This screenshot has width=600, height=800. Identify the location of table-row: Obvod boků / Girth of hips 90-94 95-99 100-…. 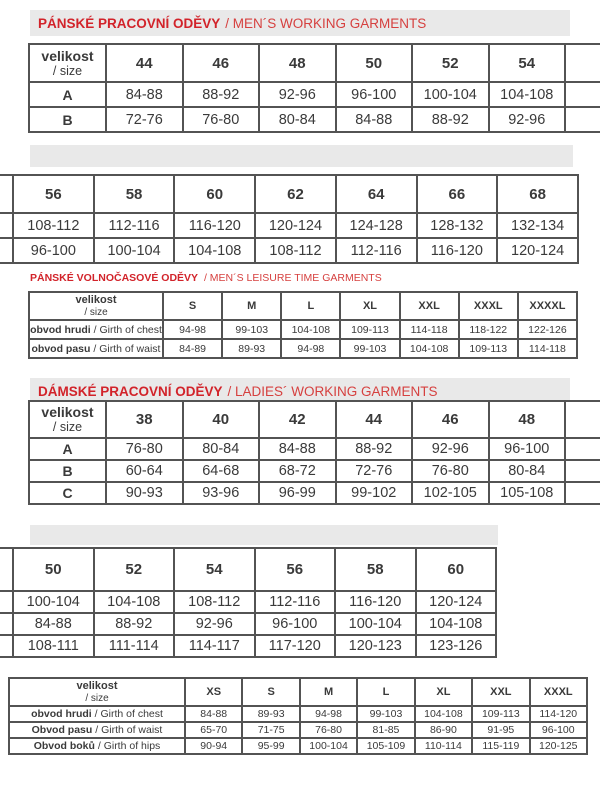
(298, 746).